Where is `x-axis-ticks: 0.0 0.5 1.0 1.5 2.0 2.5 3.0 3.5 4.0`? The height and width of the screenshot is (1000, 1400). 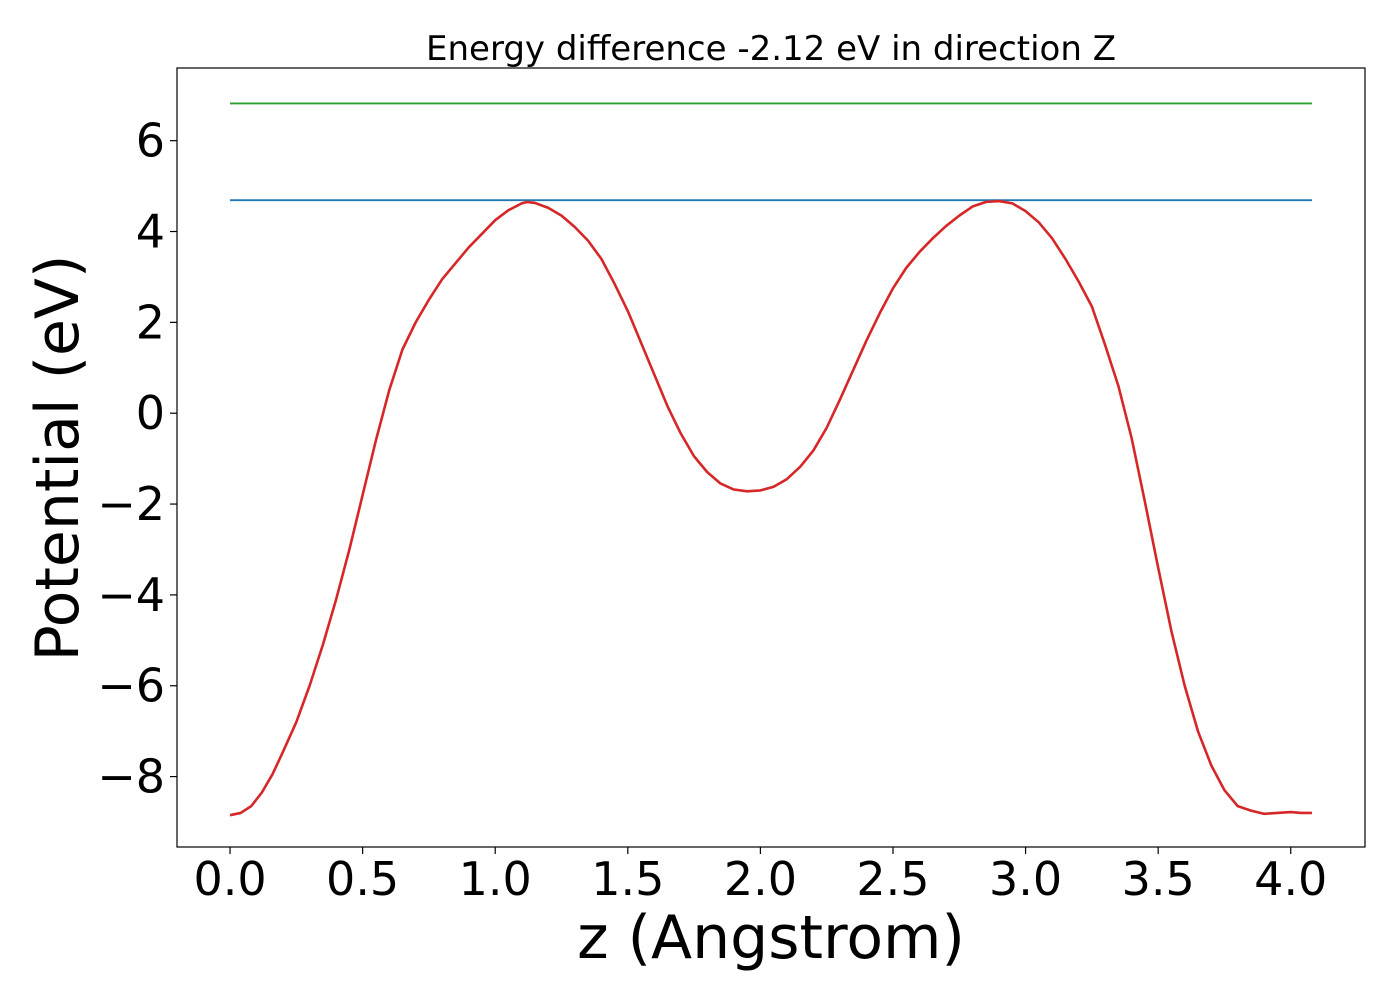 x-axis-ticks: 0.0 0.5 1.0 1.5 2.0 2.5 3.0 3.5 4.0 is located at coordinates (760, 876).